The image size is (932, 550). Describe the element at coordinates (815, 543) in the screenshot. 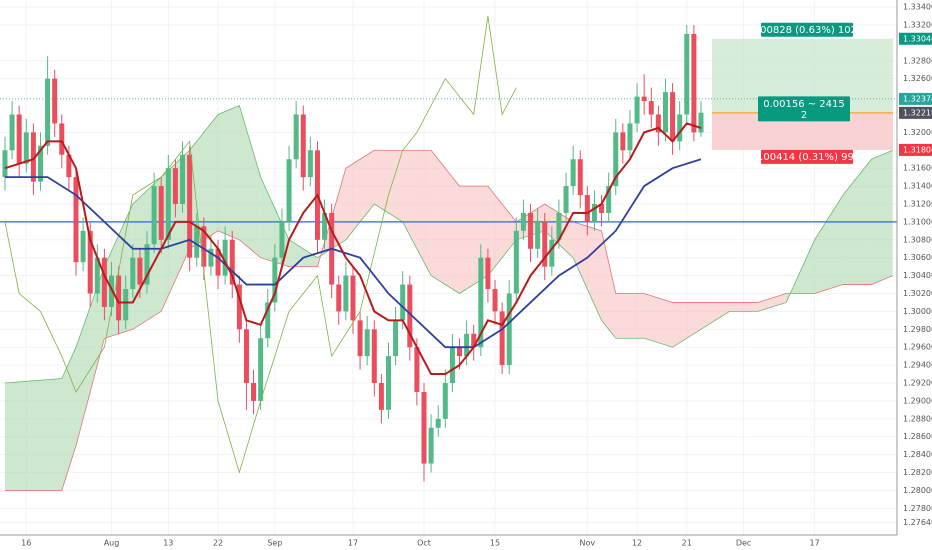

I see `x-tick-label: 17` at that location.